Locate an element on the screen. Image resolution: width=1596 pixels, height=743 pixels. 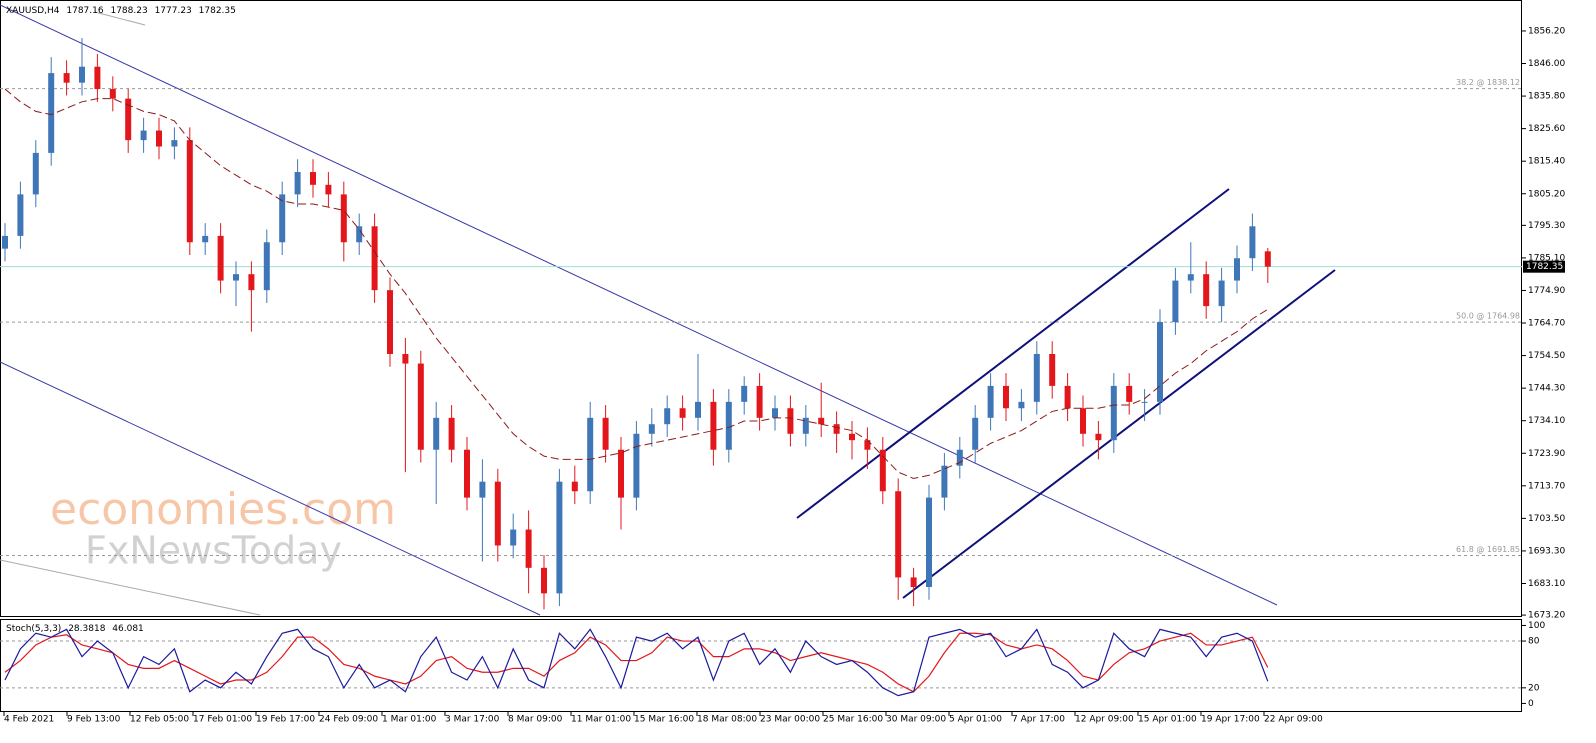
header-open: 1787.16 is located at coordinates (84, 11).